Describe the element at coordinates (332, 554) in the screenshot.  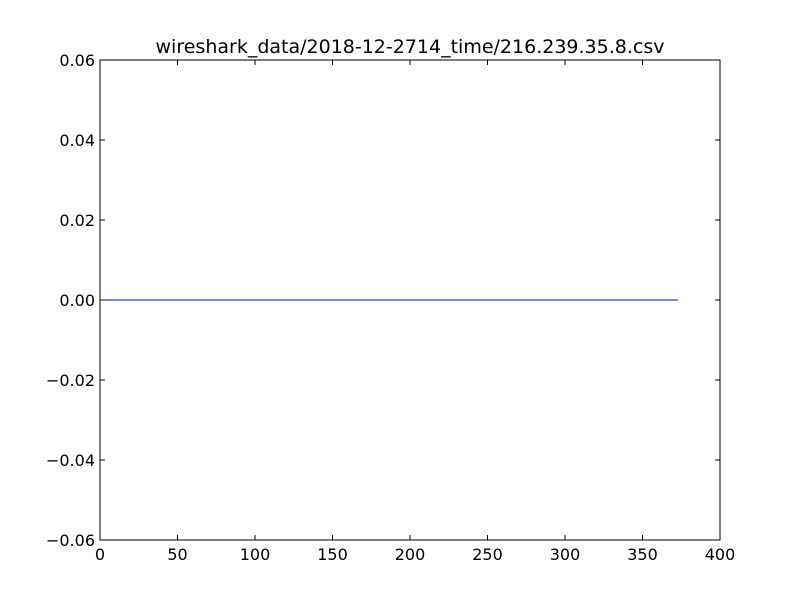
I see `x-tick-label: 150` at that location.